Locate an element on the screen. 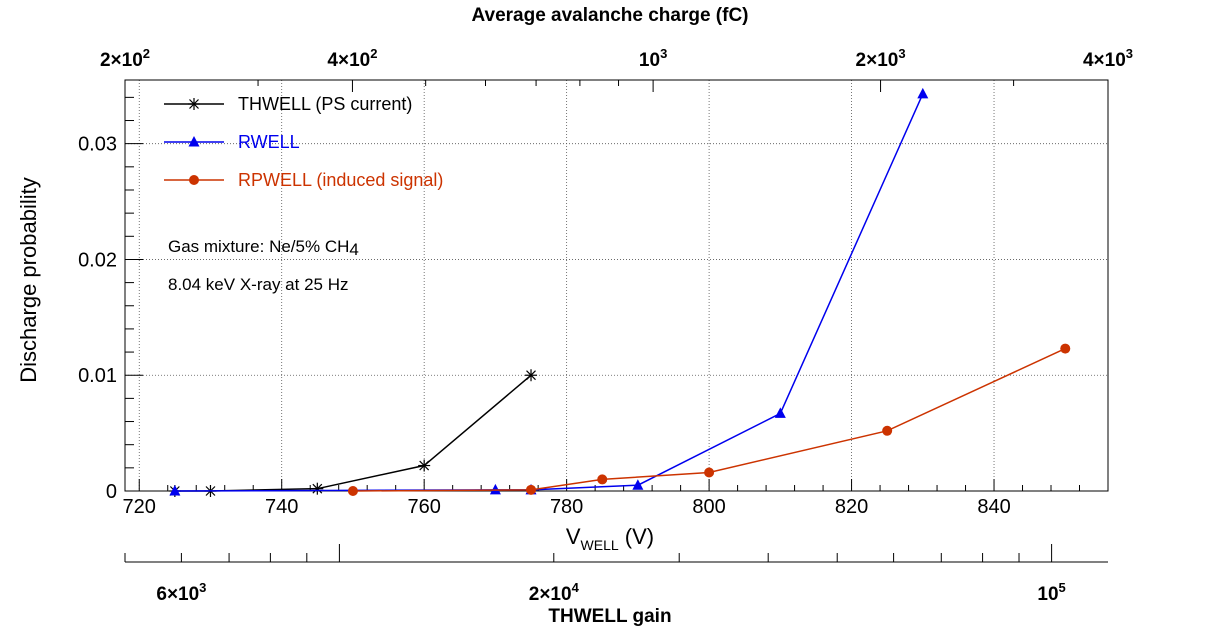  top-tick-label: 103 is located at coordinates (653, 58).